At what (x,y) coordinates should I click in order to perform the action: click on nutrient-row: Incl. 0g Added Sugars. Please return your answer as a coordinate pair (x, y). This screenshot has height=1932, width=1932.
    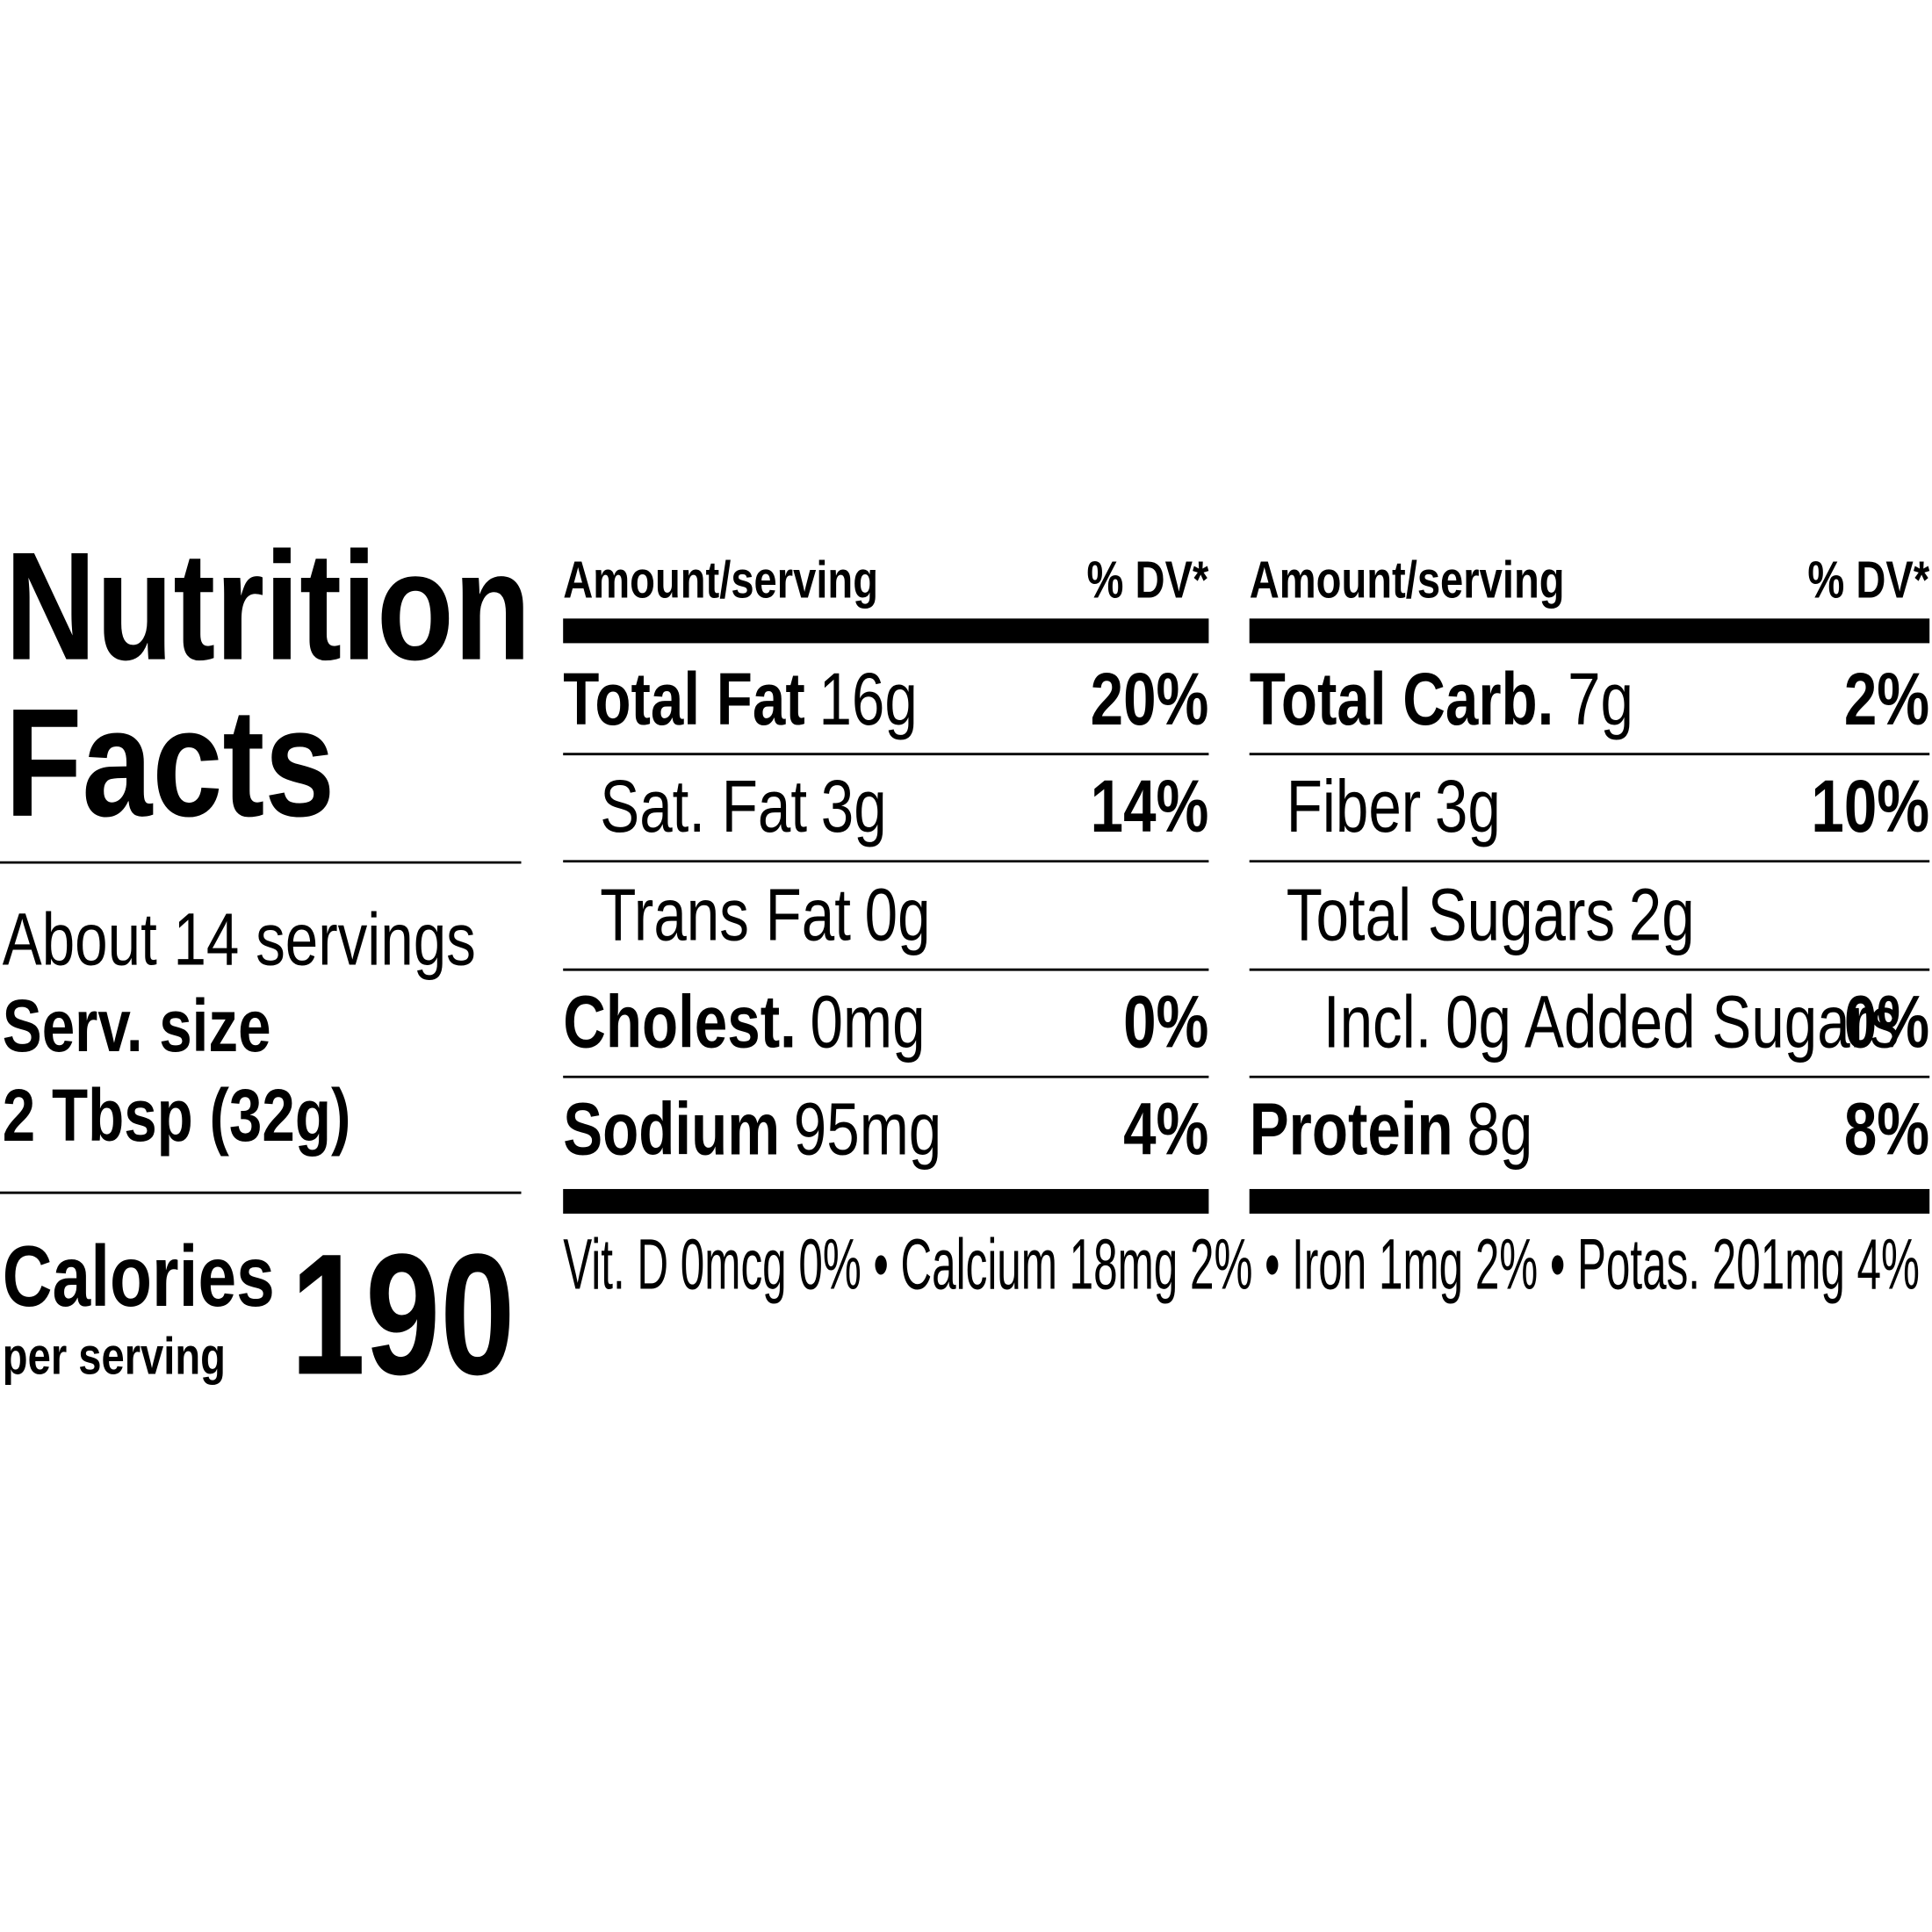
    Looking at the image, I should click on (1611, 1023).